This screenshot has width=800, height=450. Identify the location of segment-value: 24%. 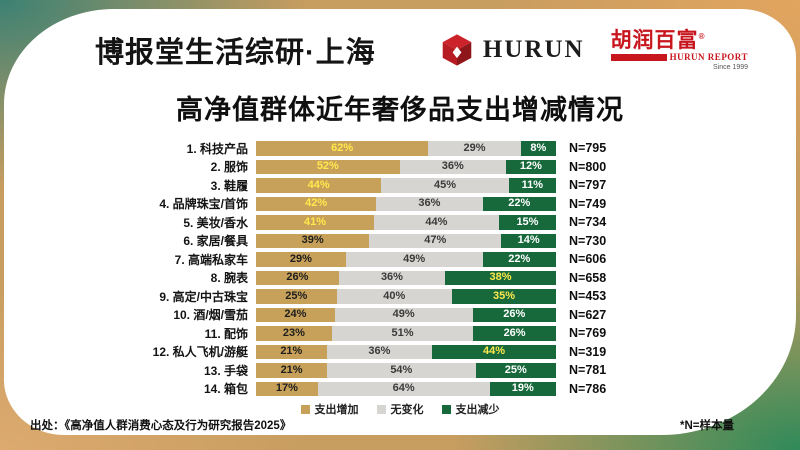
(295, 314).